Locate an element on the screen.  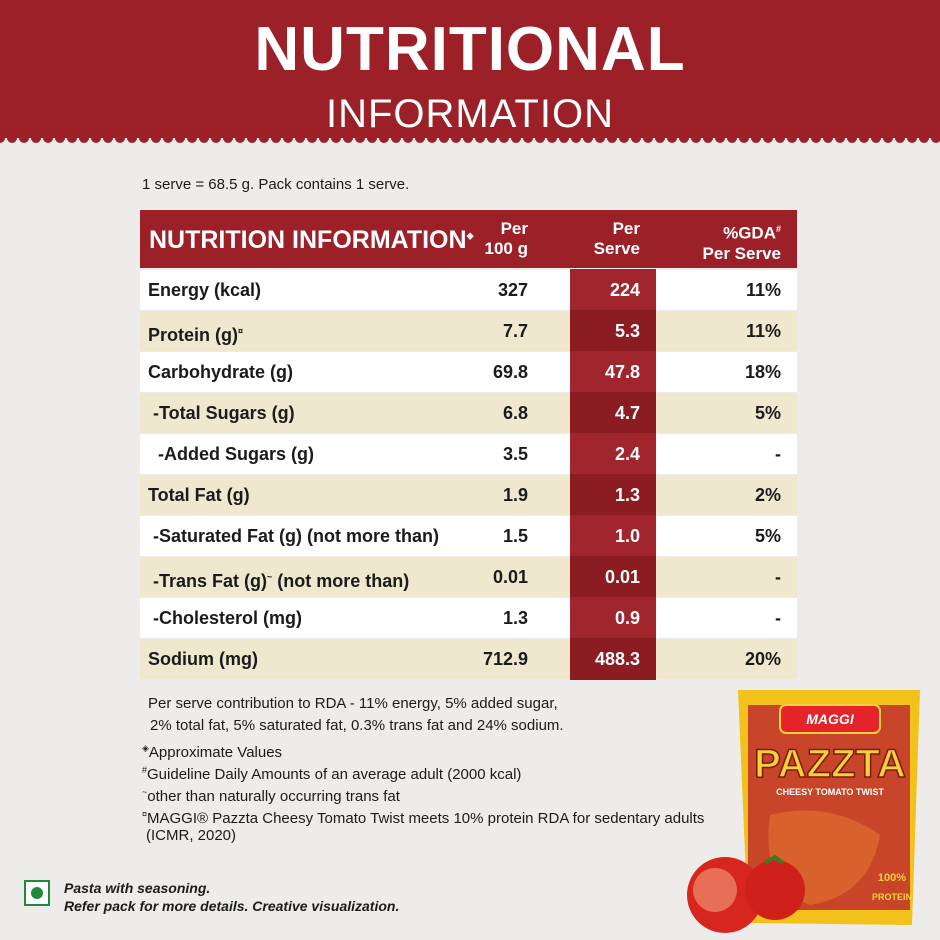
title: NUTRITIONAL is located at coordinates (470, 49).